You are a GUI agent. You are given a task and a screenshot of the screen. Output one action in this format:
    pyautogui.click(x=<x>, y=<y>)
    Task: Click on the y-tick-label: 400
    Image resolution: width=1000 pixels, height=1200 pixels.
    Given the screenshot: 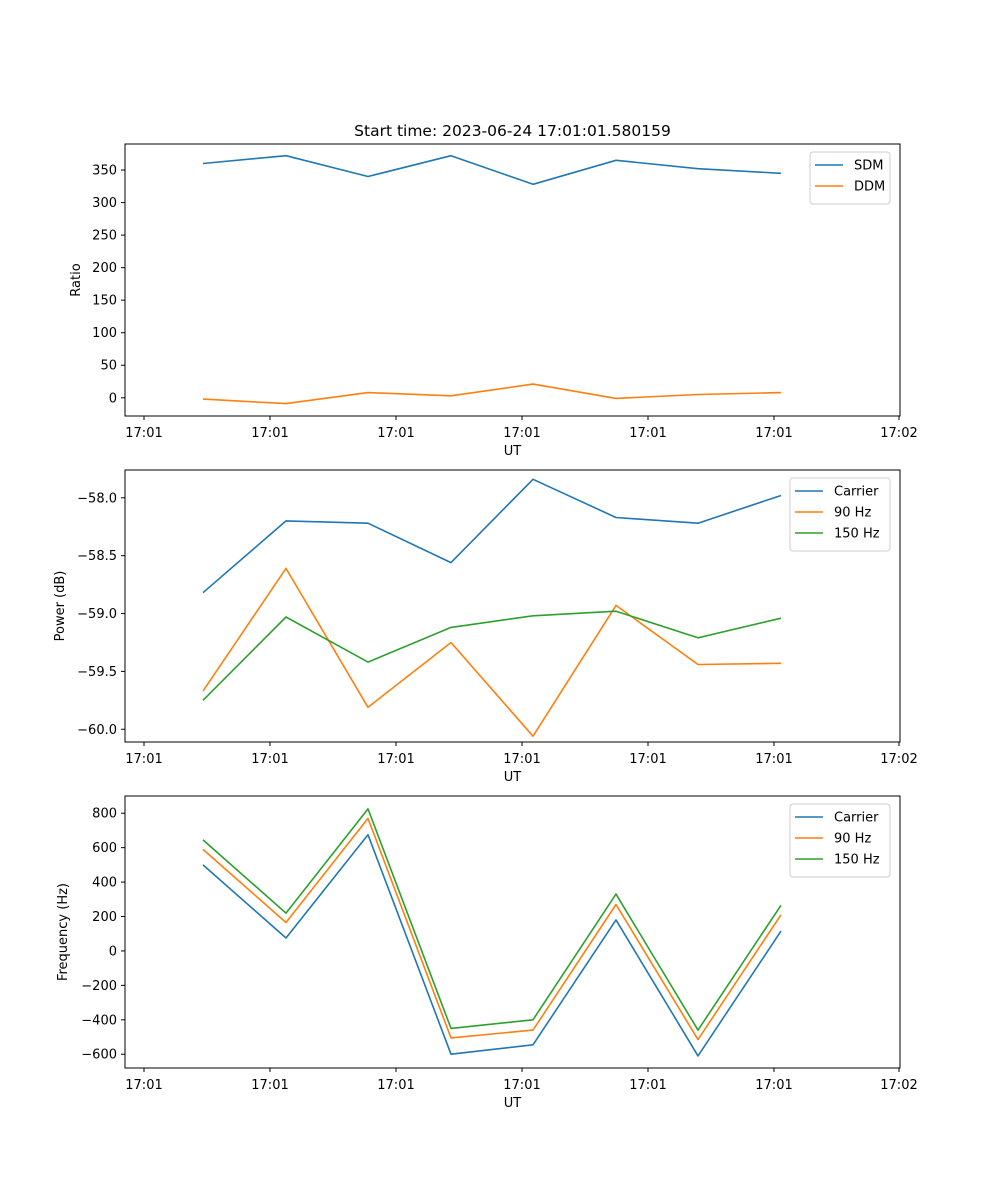 What is the action you would take?
    pyautogui.click(x=104, y=883)
    